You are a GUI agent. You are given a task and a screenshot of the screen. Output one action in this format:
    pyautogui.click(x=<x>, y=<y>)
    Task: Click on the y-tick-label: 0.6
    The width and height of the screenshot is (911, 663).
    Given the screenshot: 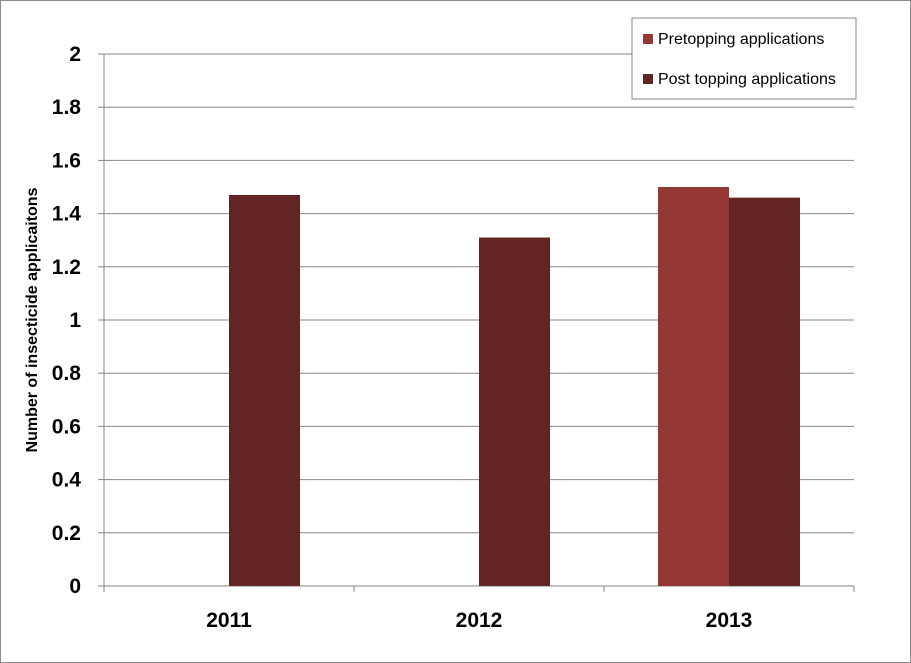 What is the action you would take?
    pyautogui.click(x=66, y=426)
    